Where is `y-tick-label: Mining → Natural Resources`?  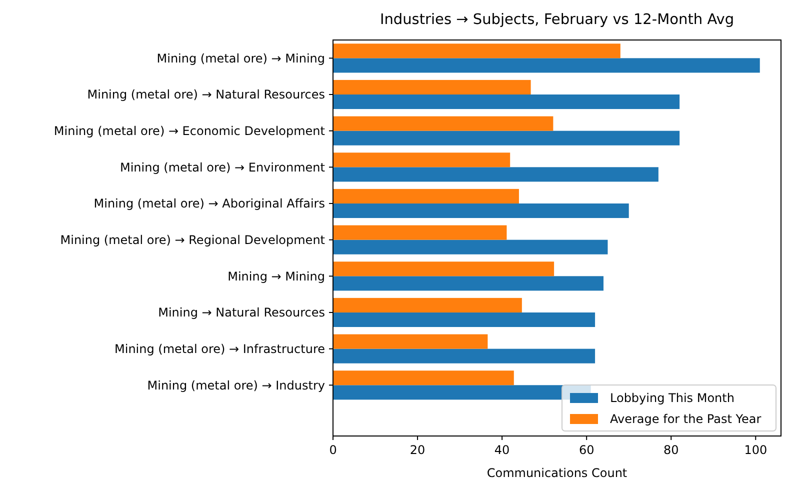 y-tick-label: Mining → Natural Resources is located at coordinates (241, 313).